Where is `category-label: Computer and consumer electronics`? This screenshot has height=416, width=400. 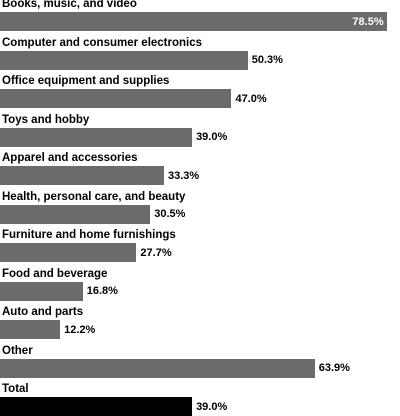 category-label: Computer and consumer electronics is located at coordinates (102, 42).